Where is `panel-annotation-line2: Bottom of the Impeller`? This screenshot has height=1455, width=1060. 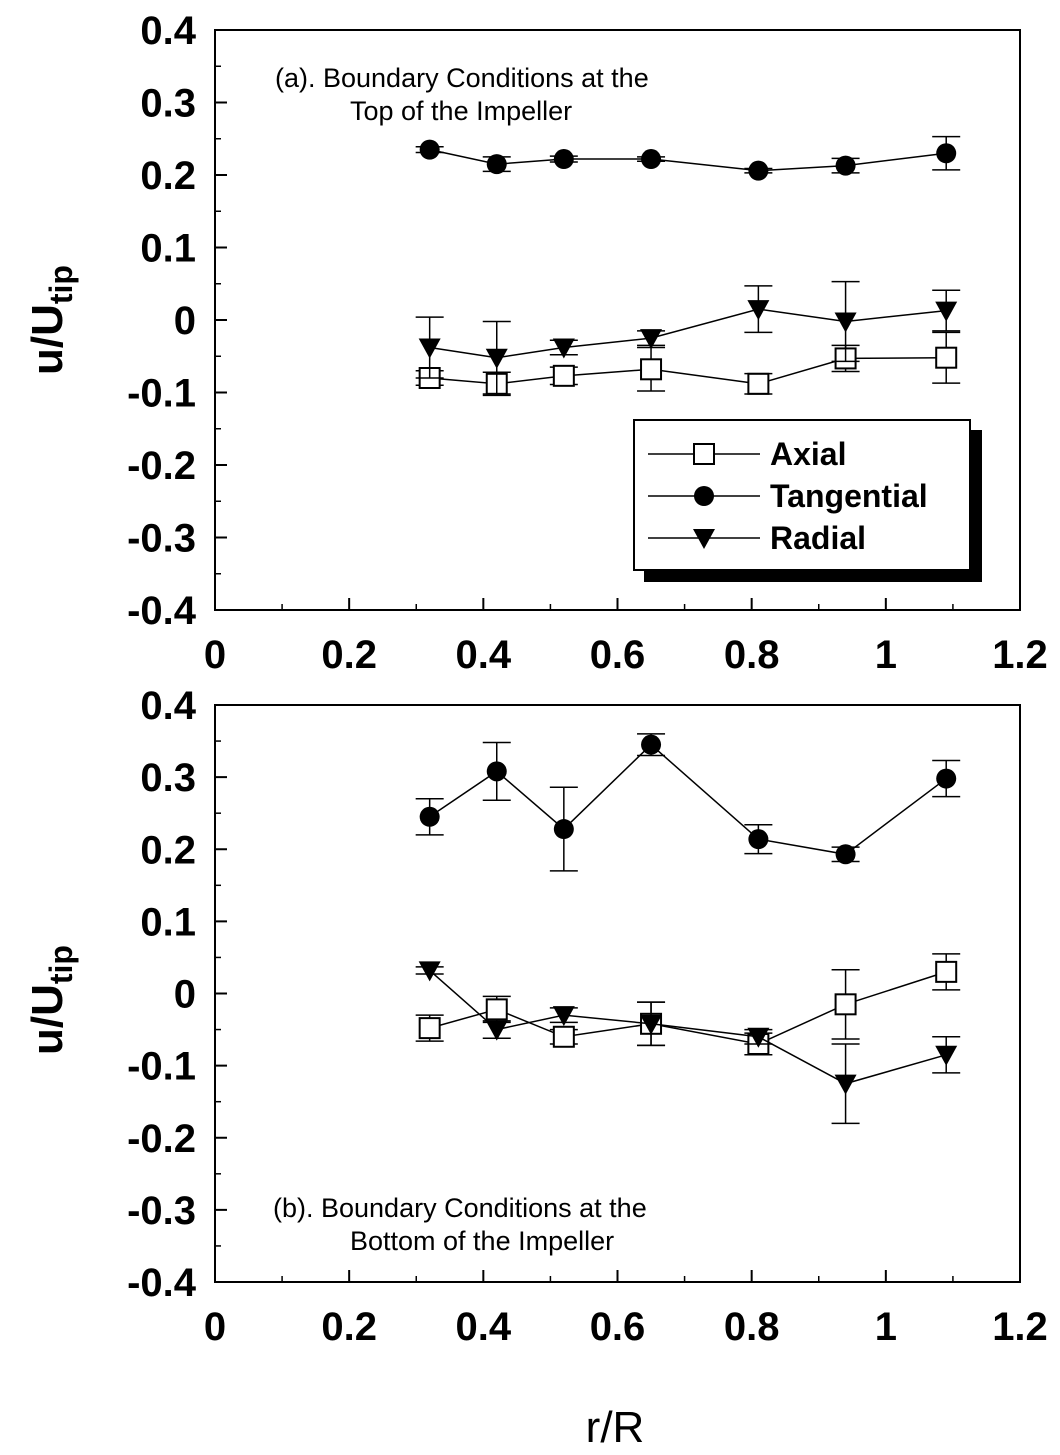
panel-annotation-line2: Bottom of the Impeller is located at coordinates (482, 1241).